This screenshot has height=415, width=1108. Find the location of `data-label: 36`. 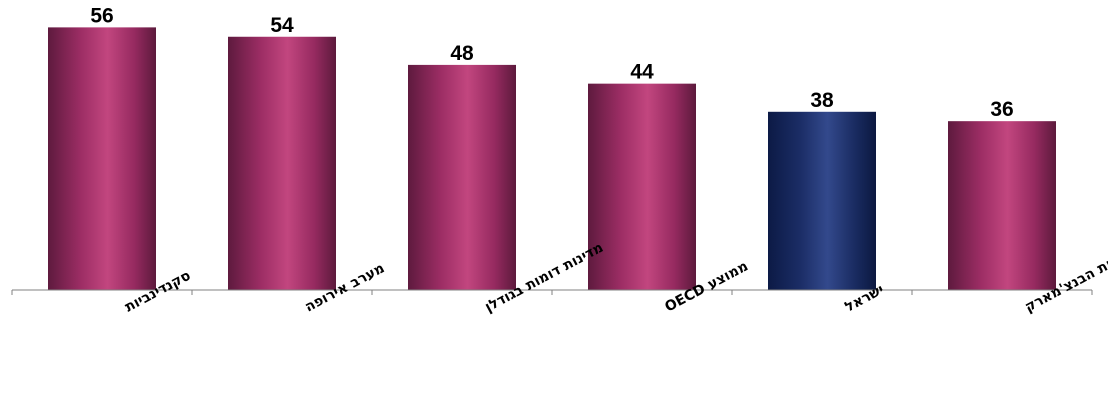

data-label: 36 is located at coordinates (1001, 109).